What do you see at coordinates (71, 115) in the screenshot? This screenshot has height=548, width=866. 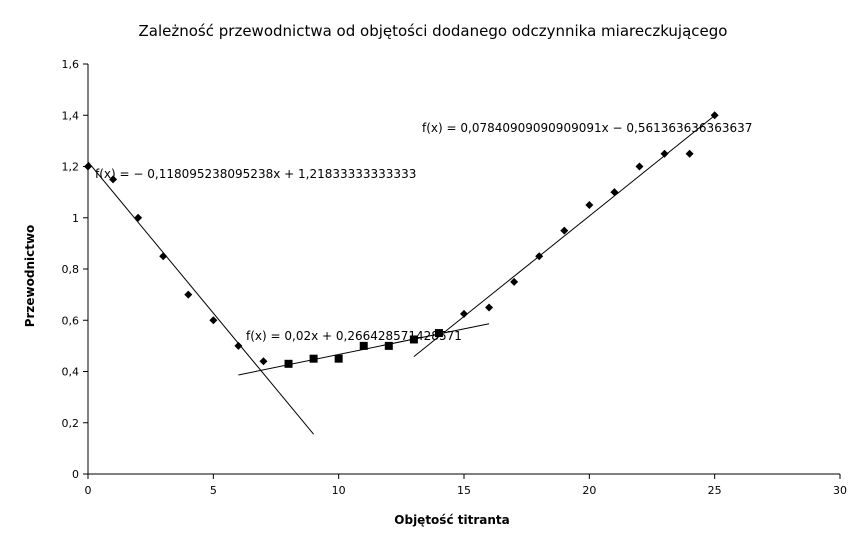 I see `y-tick-label: 1,4` at bounding box center [71, 115].